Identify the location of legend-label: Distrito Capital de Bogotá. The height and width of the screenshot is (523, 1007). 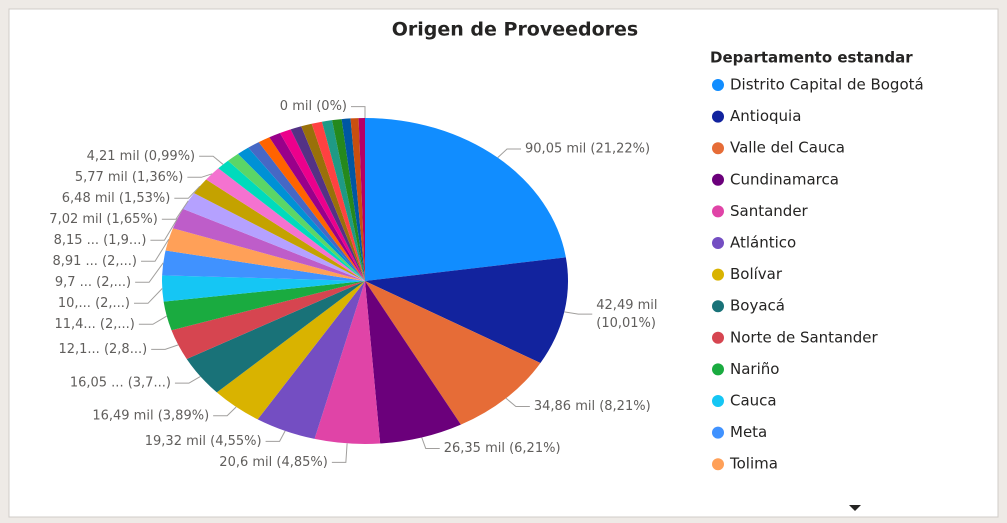
(827, 85).